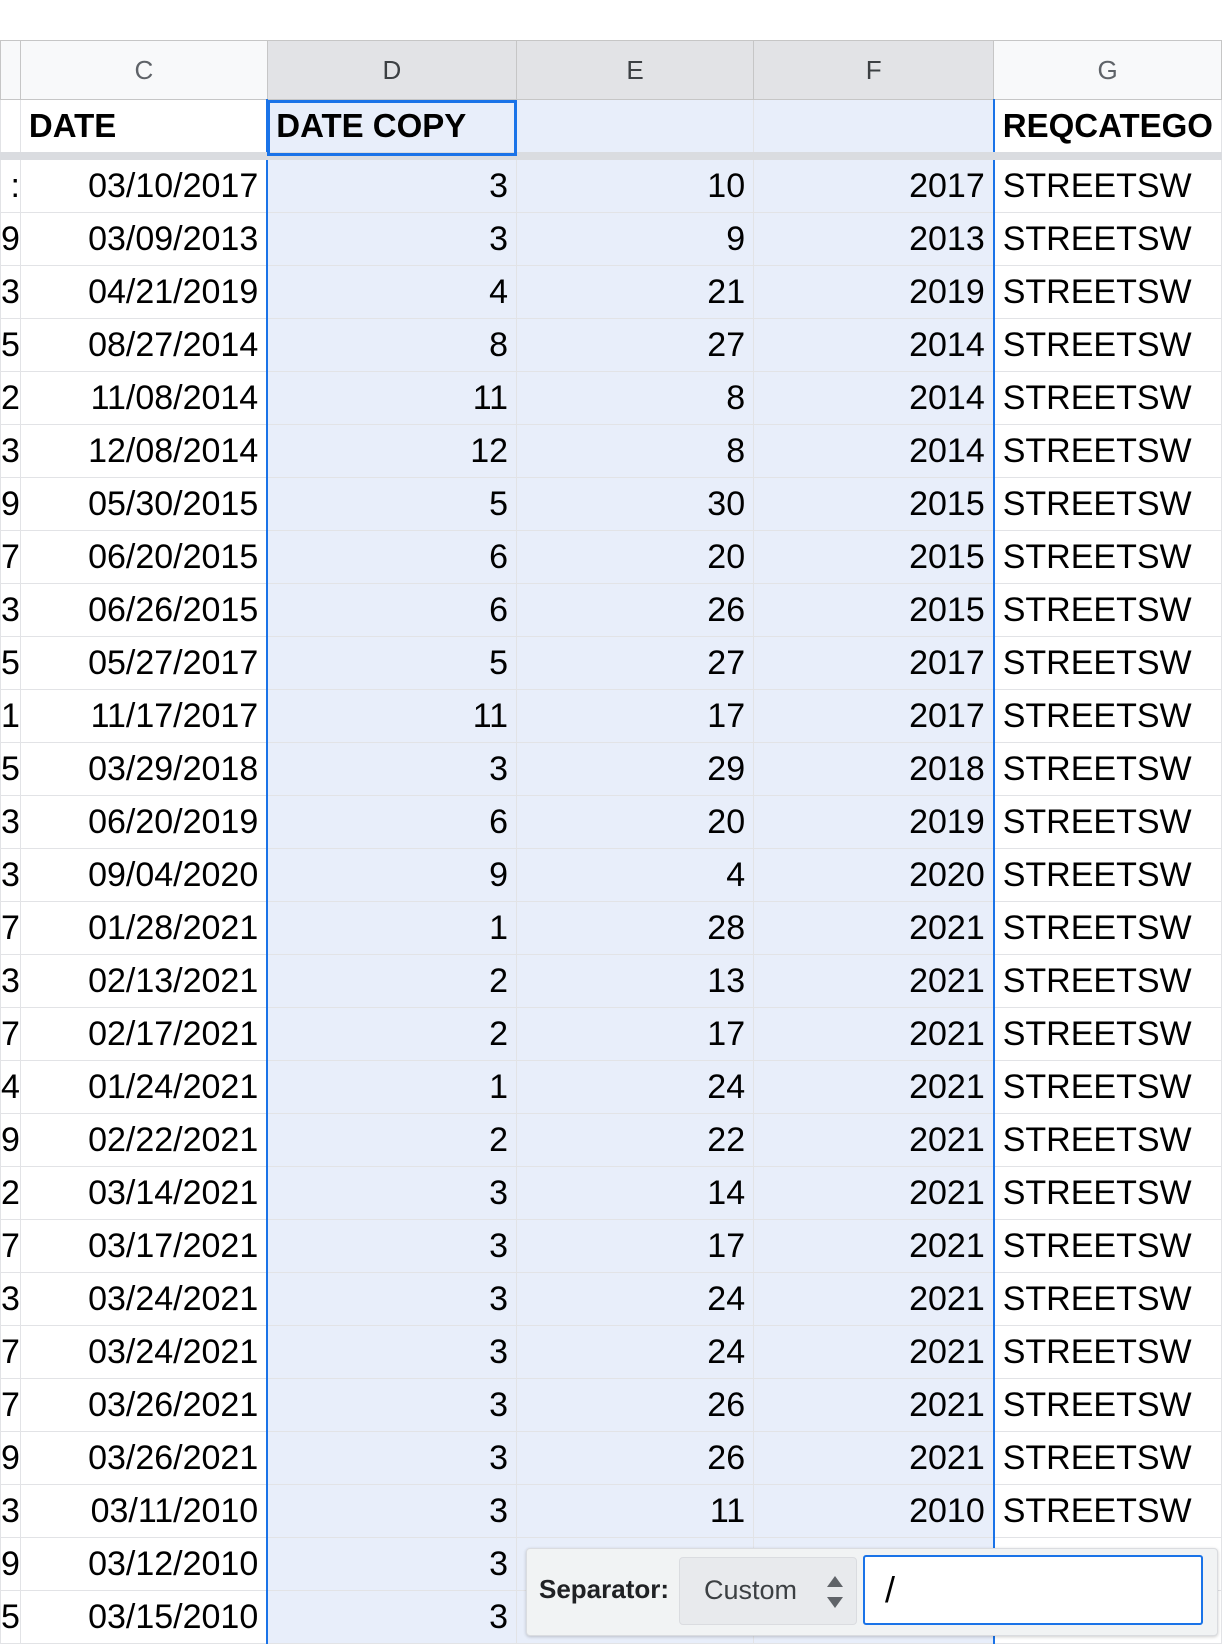  What do you see at coordinates (392, 345) in the screenshot?
I see `cell-month: 8` at bounding box center [392, 345].